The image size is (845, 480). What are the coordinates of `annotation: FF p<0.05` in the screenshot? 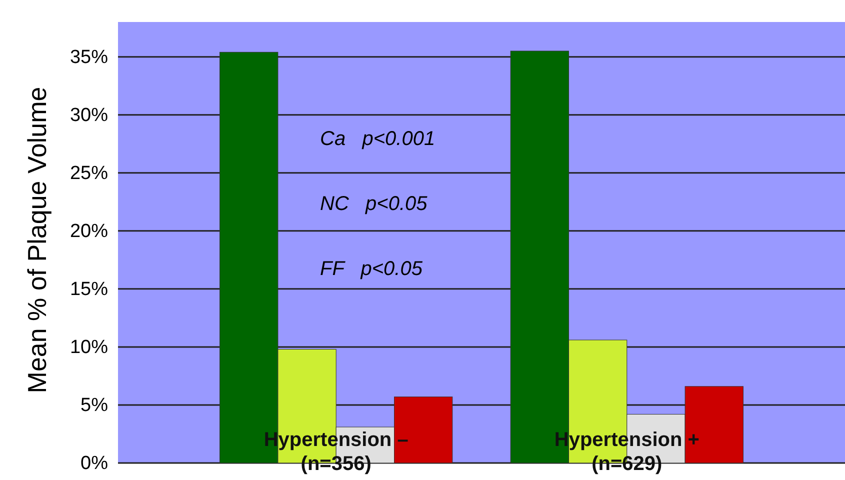 It's located at (372, 269).